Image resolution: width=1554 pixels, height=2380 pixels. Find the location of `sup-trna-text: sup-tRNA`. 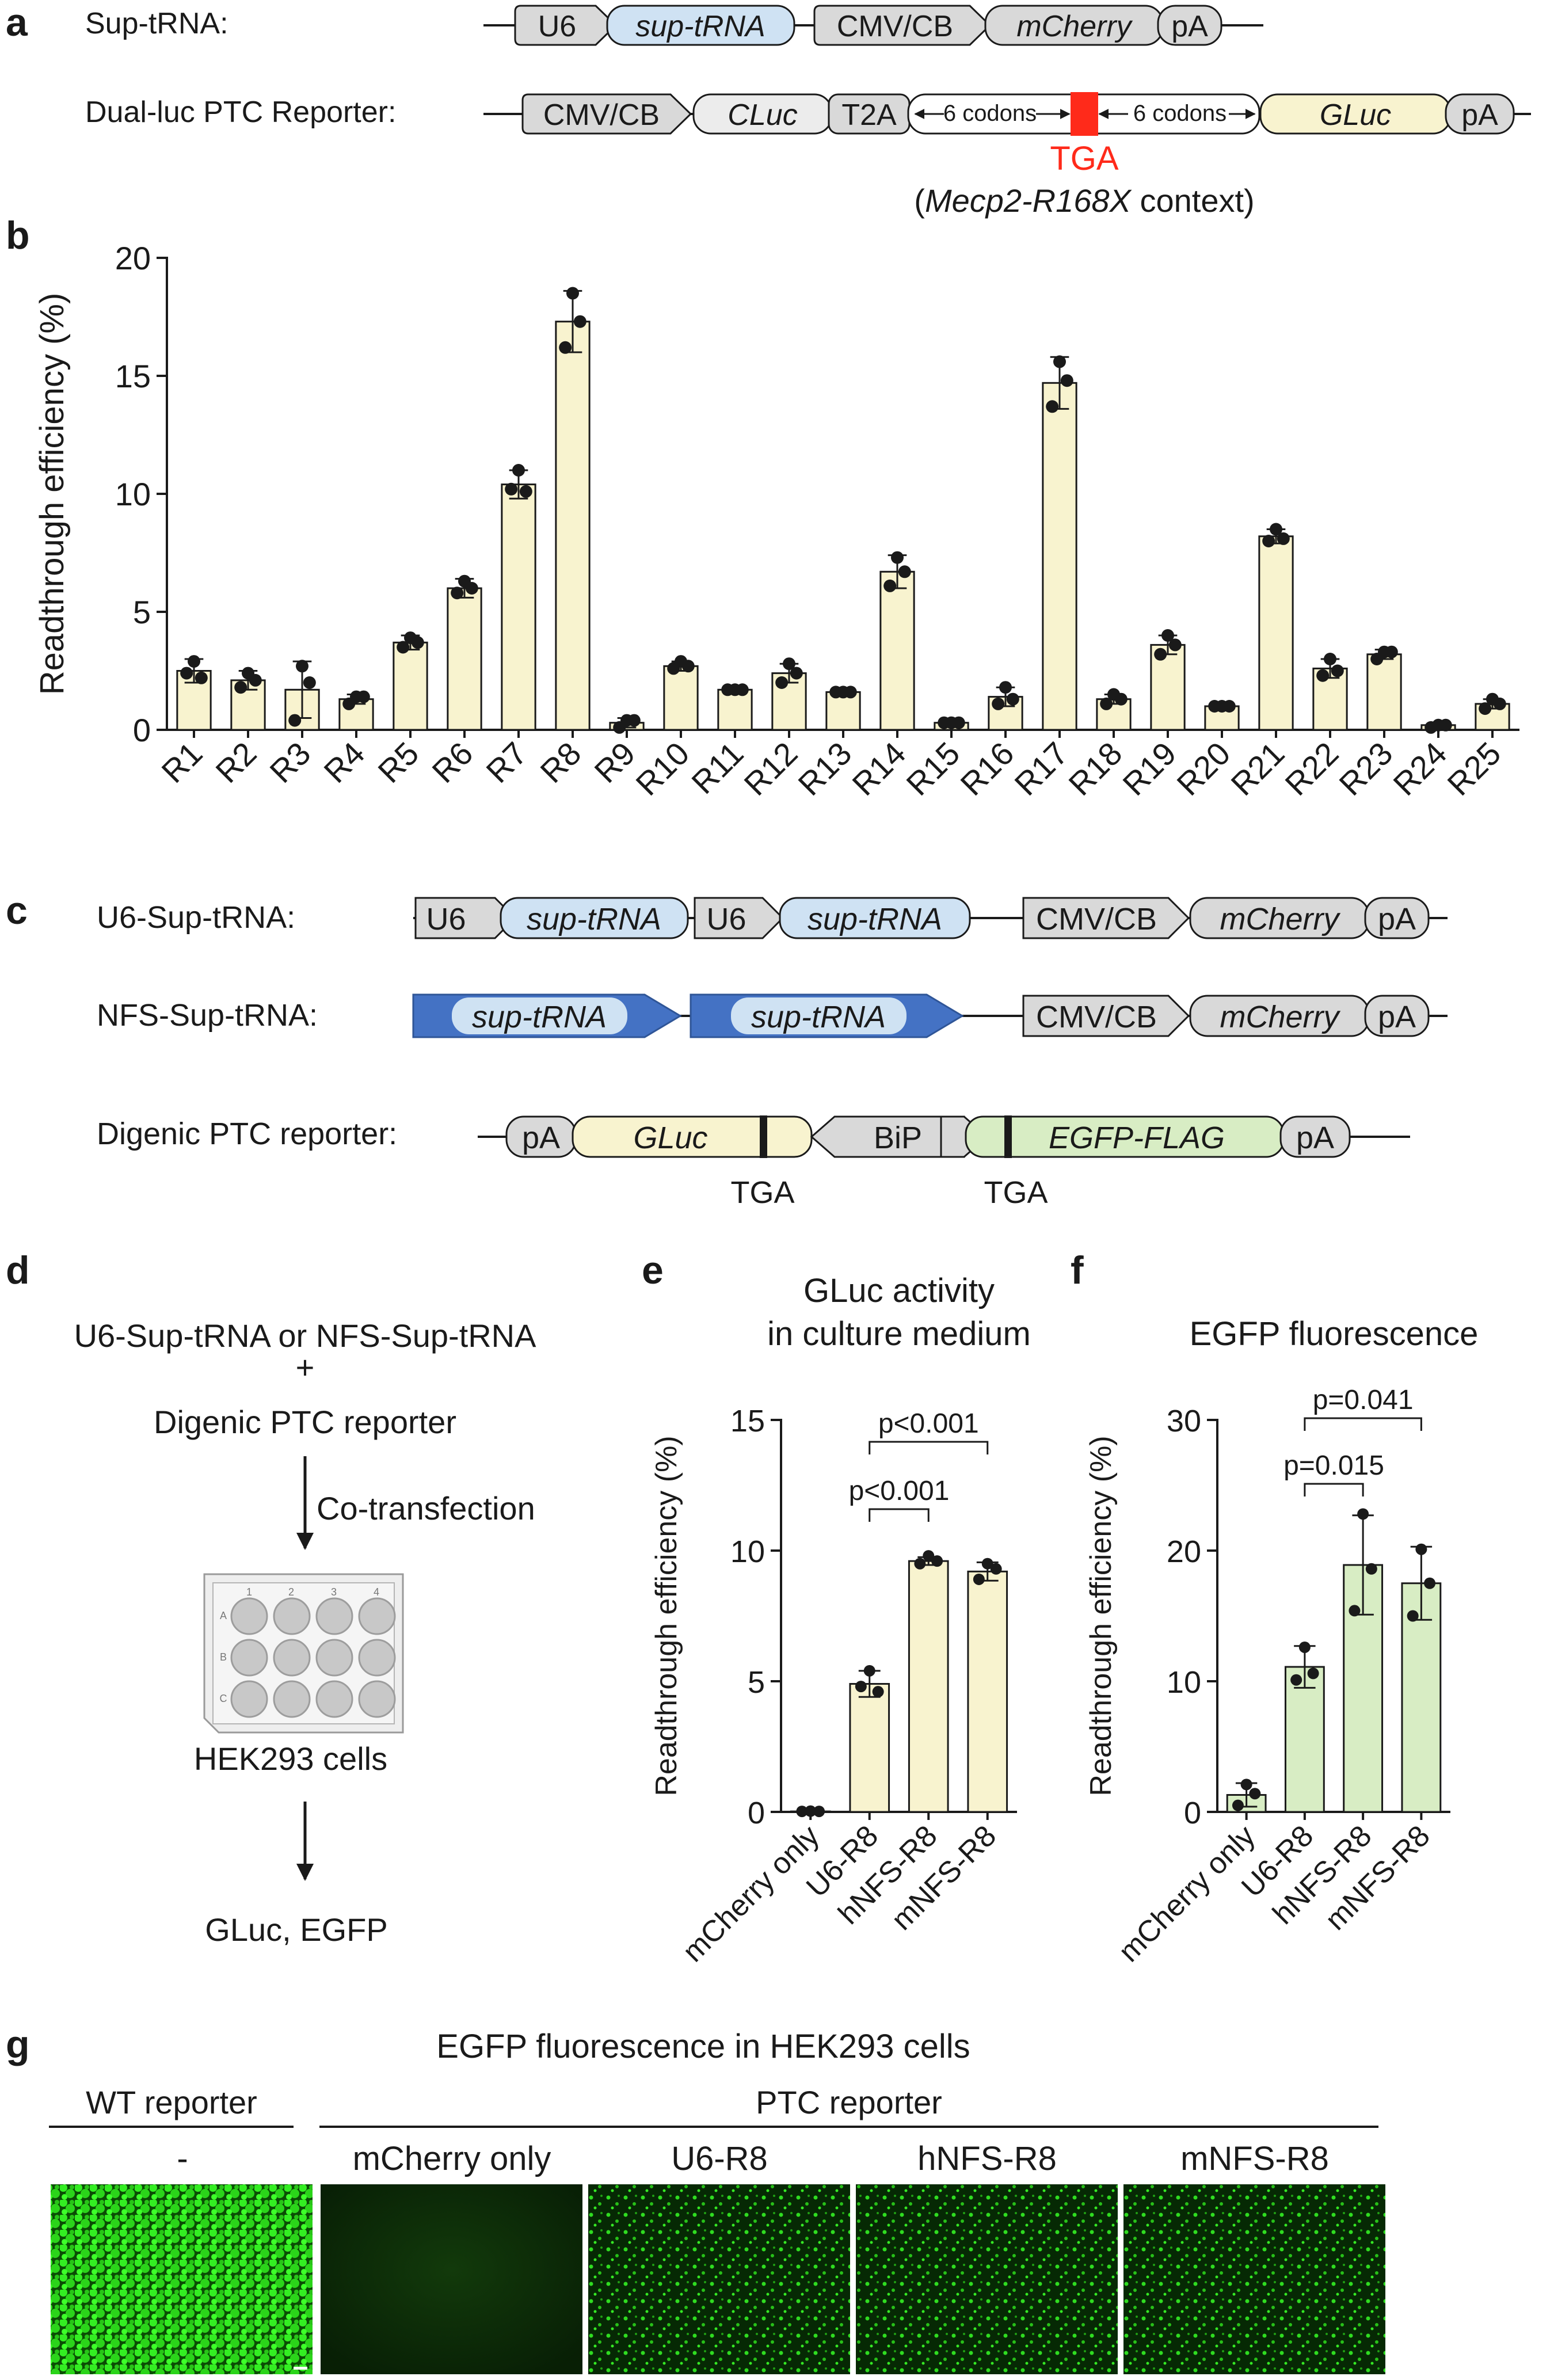

sup-trna-text: sup-tRNA is located at coordinates (700, 26).